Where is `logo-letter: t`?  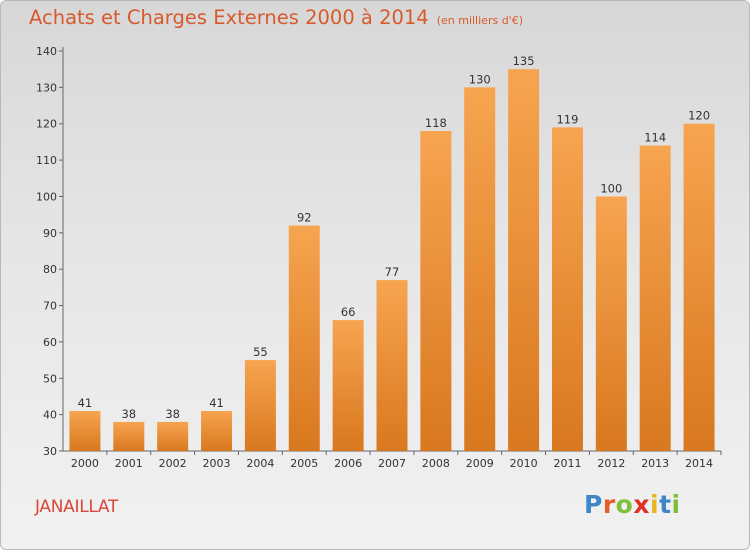
logo-letter: t is located at coordinates (665, 504).